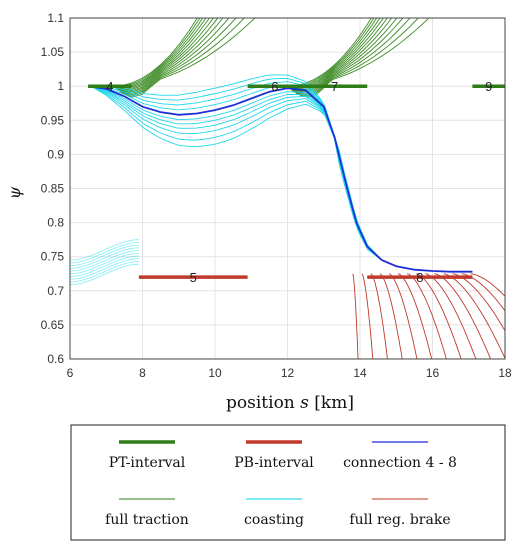 The width and height of the screenshot is (521, 550). What do you see at coordinates (274, 463) in the screenshot?
I see `legend-label: PB-interval` at bounding box center [274, 463].